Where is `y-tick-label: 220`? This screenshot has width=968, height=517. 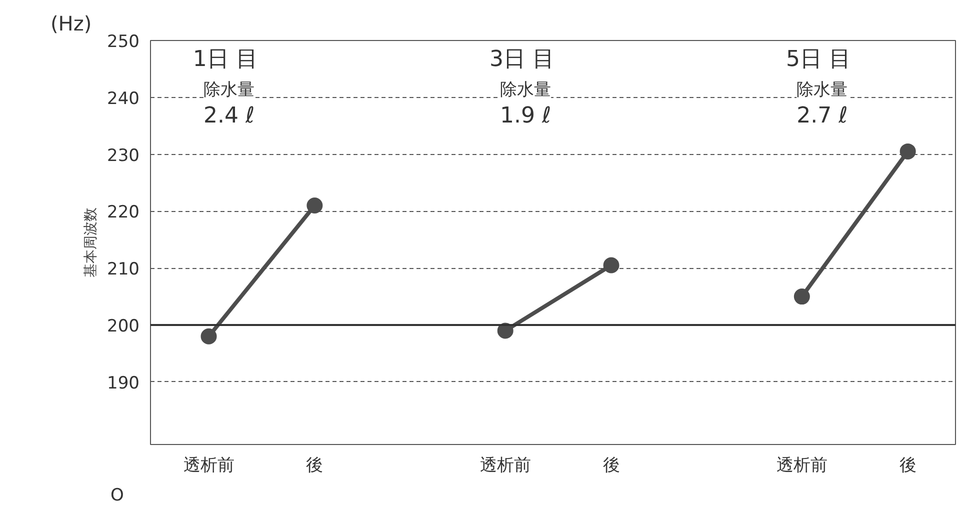 y-tick-label: 220 is located at coordinates (123, 212).